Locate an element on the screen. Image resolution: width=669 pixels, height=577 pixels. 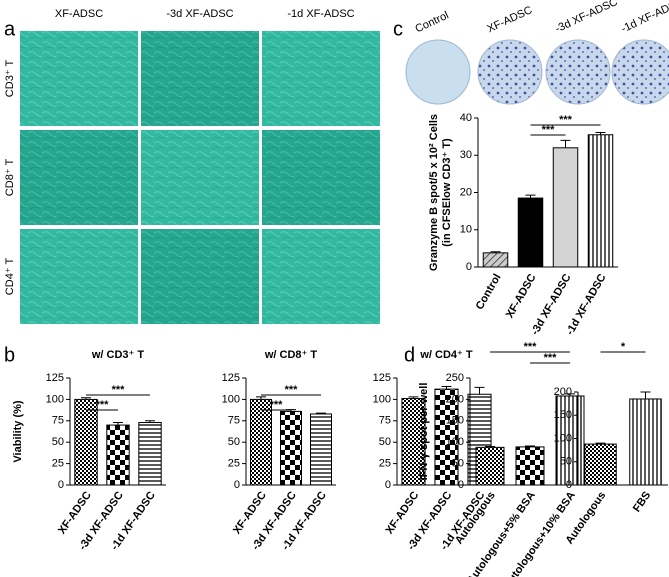
panel-label: b is located at coordinates (9, 355).